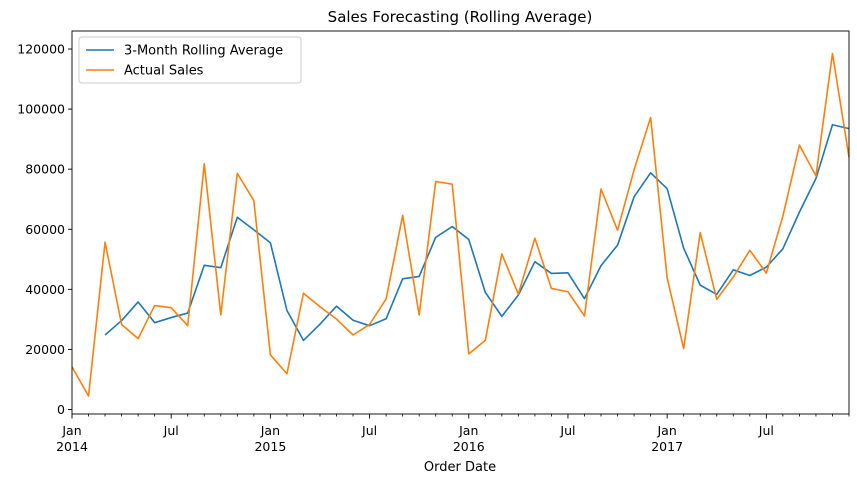 The image size is (857, 484). I want to click on y-tick-label: 120000, so click(41, 49).